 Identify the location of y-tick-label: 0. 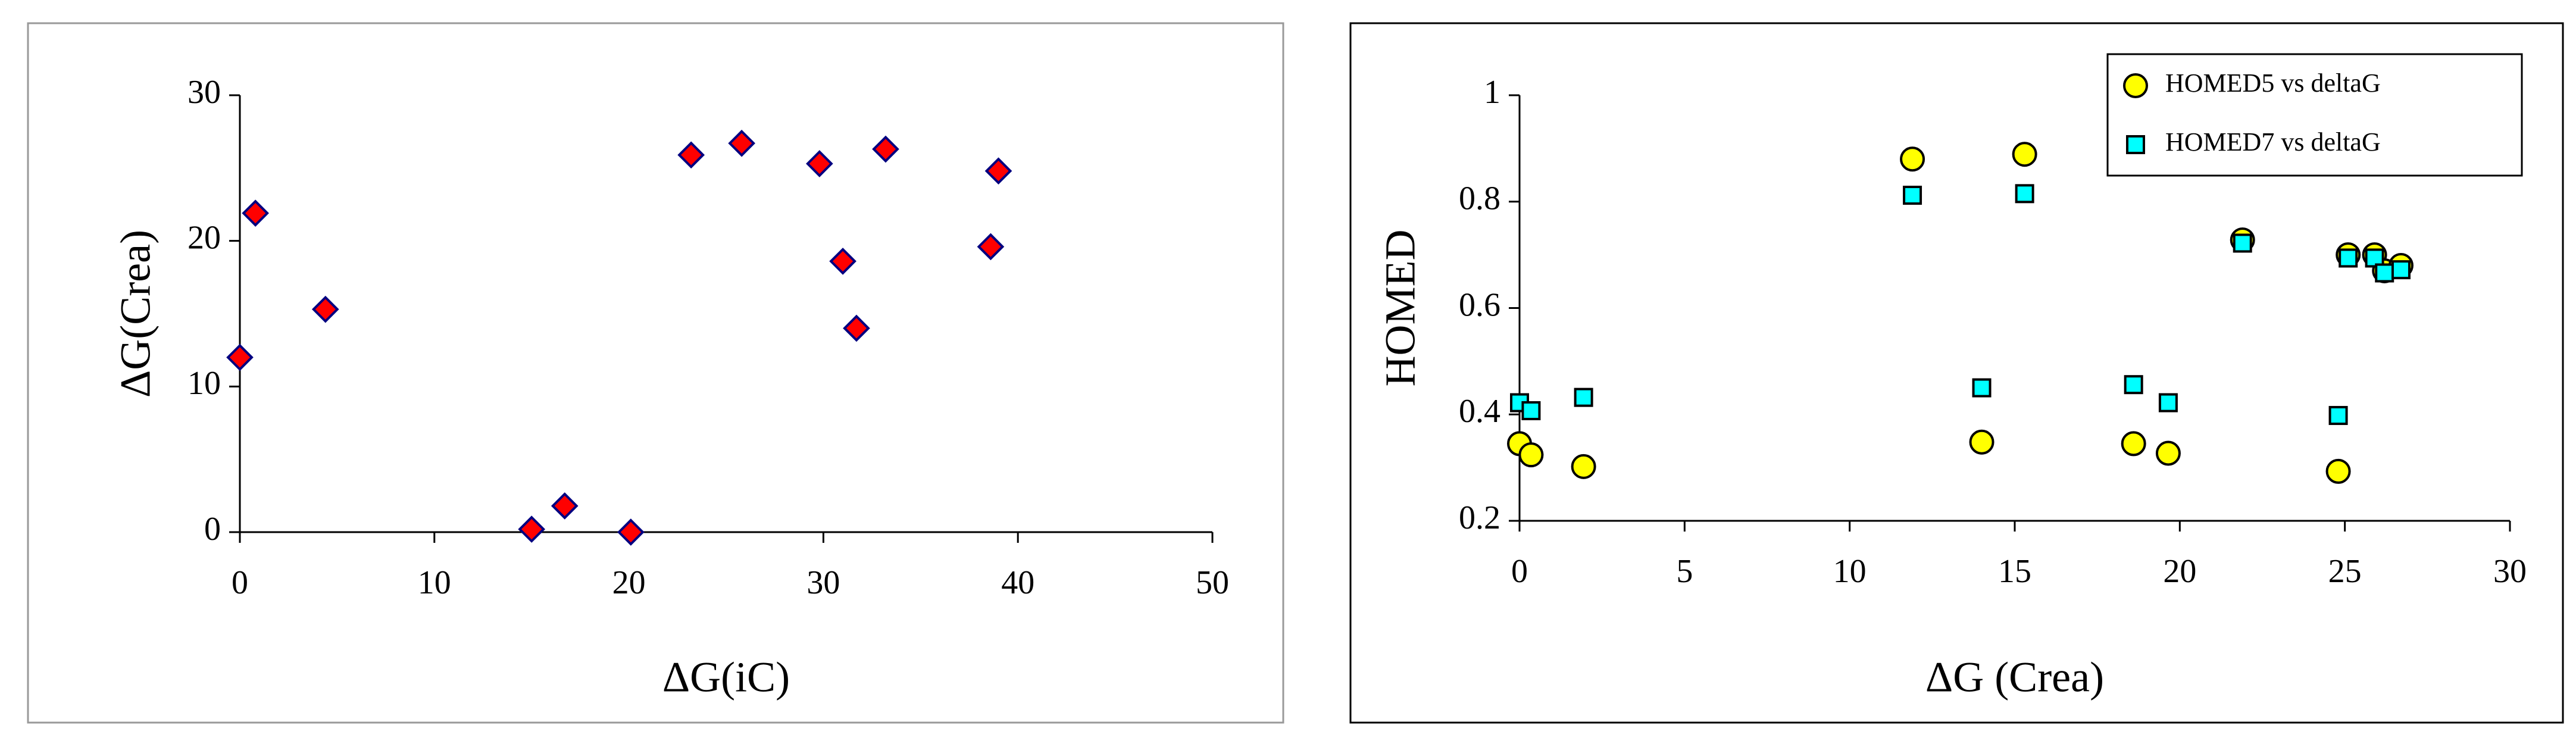
(212, 529).